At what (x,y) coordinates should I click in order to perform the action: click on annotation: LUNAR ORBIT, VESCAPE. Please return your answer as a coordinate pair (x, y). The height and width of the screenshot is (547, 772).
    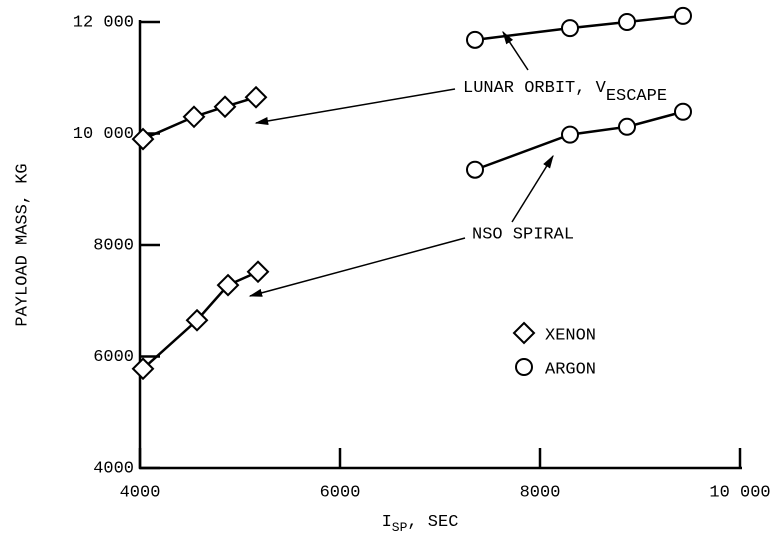
    Looking at the image, I should click on (565, 92).